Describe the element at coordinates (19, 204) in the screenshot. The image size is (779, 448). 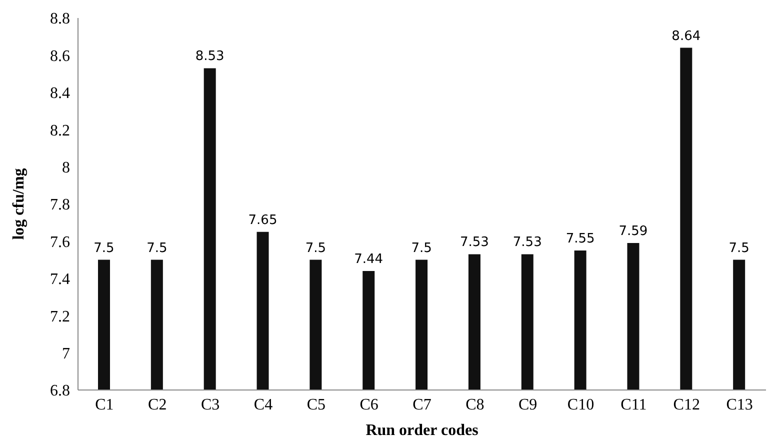
I see `y-axis-title: log cfu/mg` at that location.